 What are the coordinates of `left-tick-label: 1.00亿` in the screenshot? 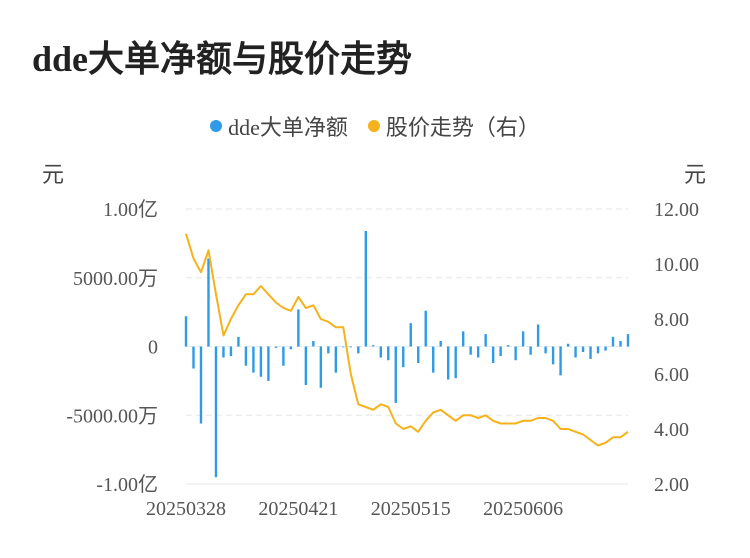 It's located at (130, 209).